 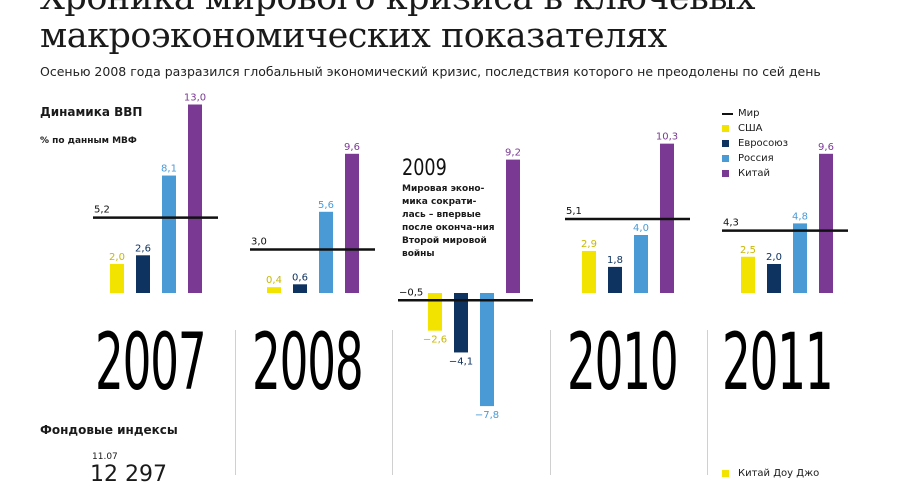 What do you see at coordinates (779, 473) in the screenshot?
I see `index-legend-label: Китай Доу Джо` at bounding box center [779, 473].